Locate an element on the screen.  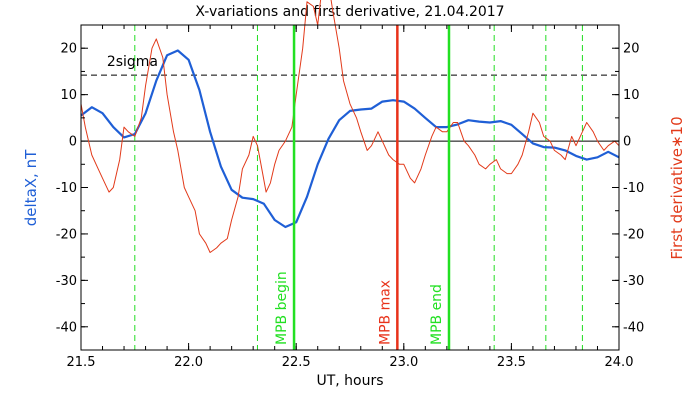
y-tick-label-right: -30 is located at coordinates (633, 281).